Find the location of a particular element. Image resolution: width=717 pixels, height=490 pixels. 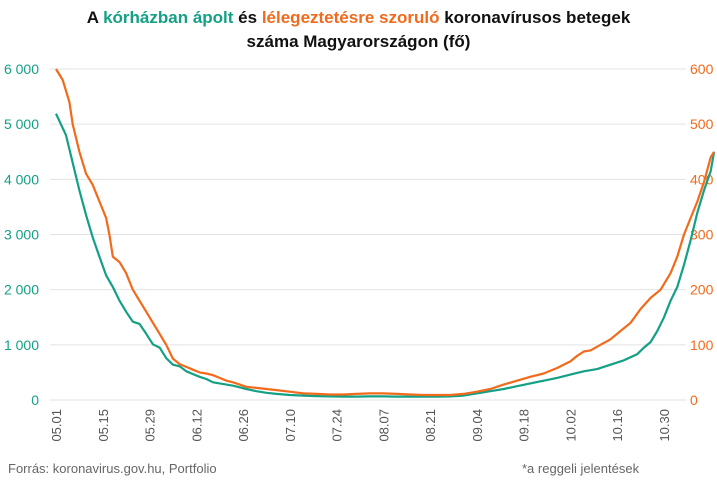

x-tick-label: 10.30 is located at coordinates (664, 425).